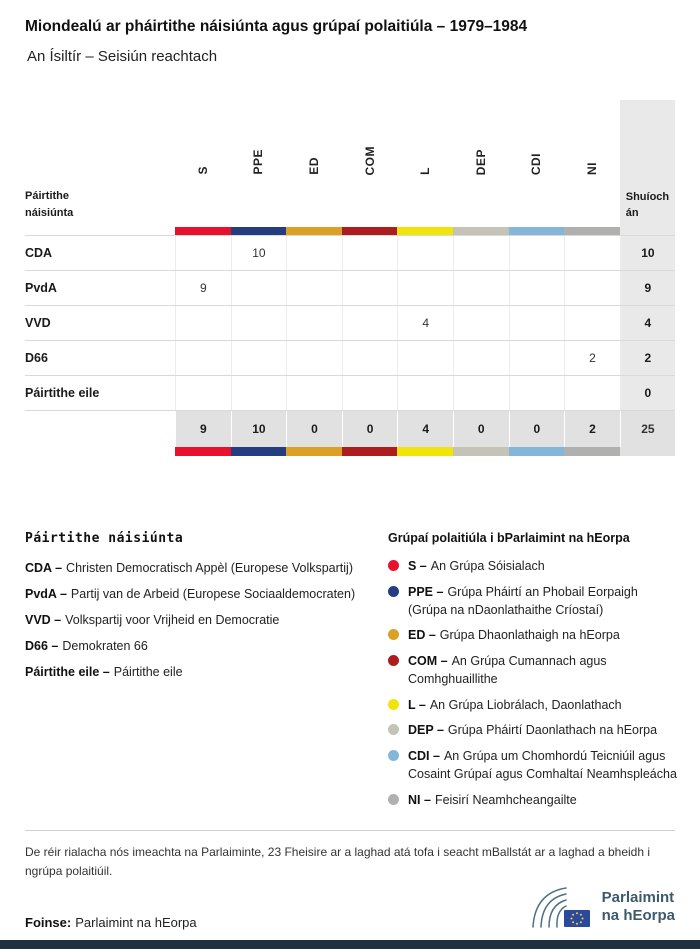 The width and height of the screenshot is (700, 949). What do you see at coordinates (647, 163) in the screenshot?
I see `seats-column-header: Shuíochán` at bounding box center [647, 163].